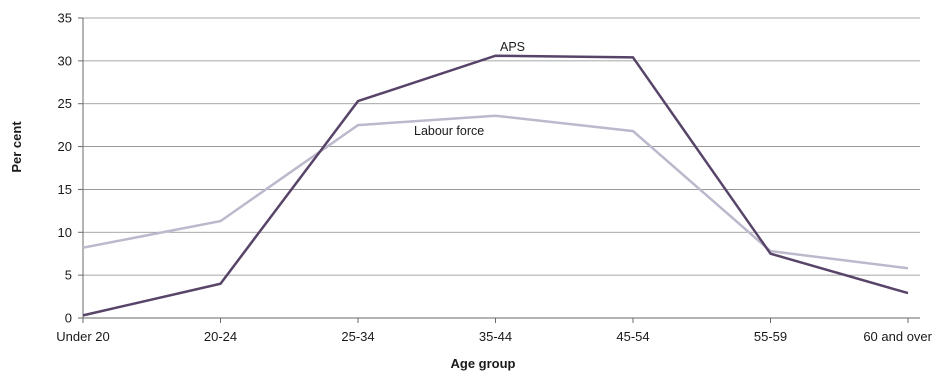 The width and height of the screenshot is (936, 371). I want to click on x-tick-label: 25-34, so click(357, 336).